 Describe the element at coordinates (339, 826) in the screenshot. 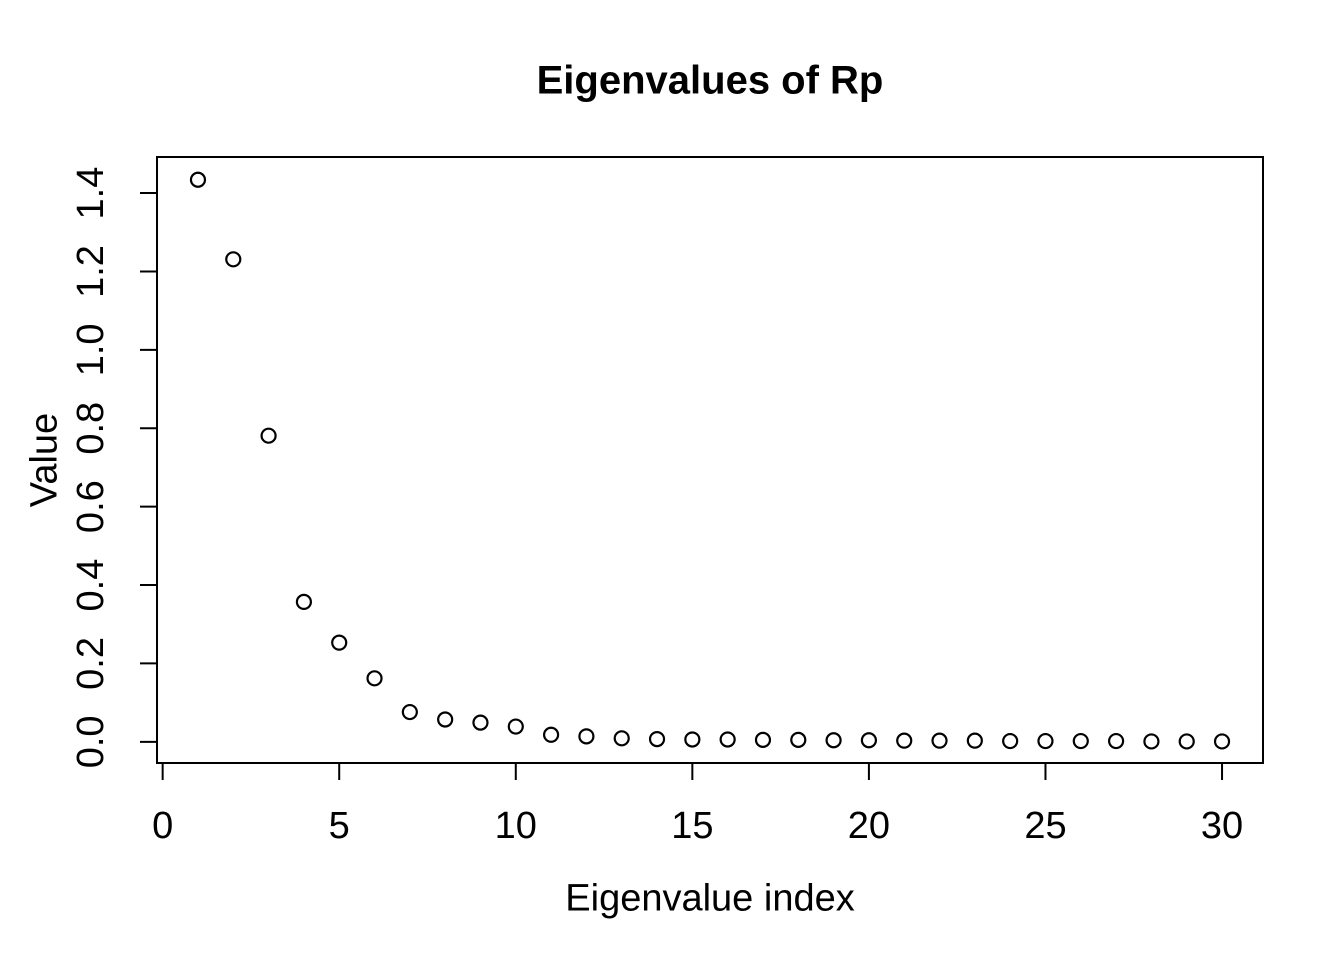

I see `x-axis-tick-label: 5` at that location.